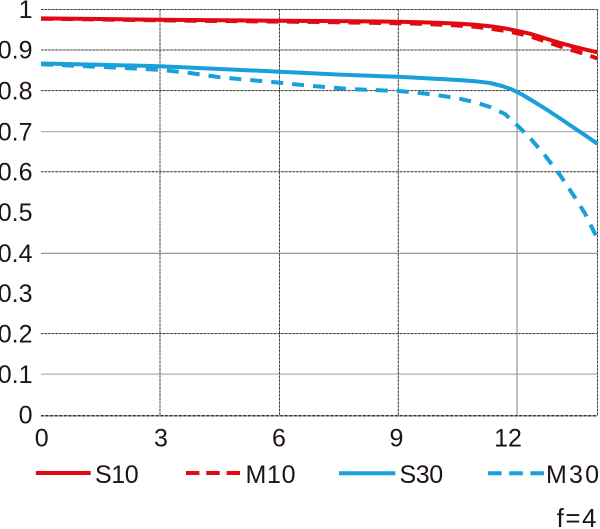 Image resolution: width=600 pixels, height=529 pixels. I want to click on svg-text: S30, so click(421, 475).